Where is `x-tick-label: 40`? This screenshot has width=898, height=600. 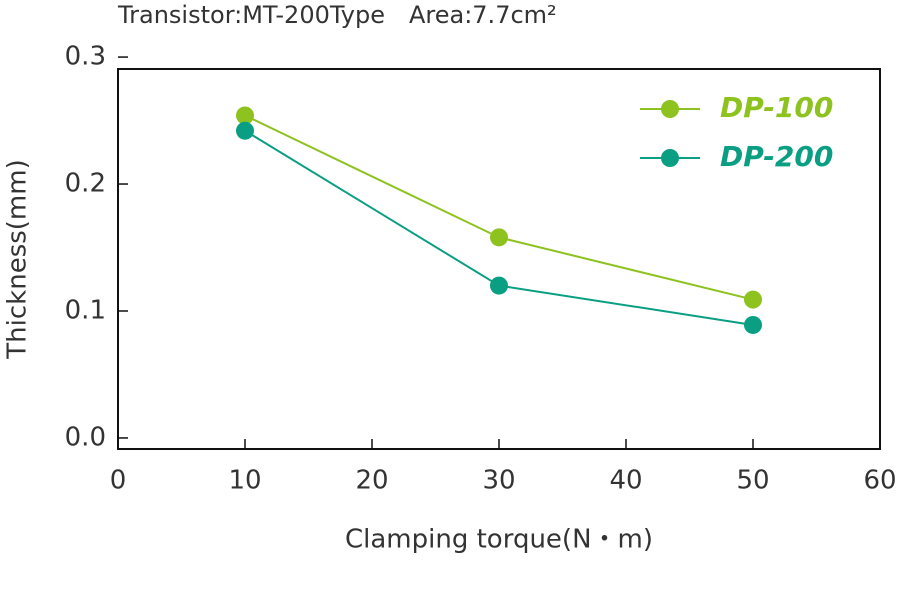
x-tick-label: 40 is located at coordinates (625, 481).